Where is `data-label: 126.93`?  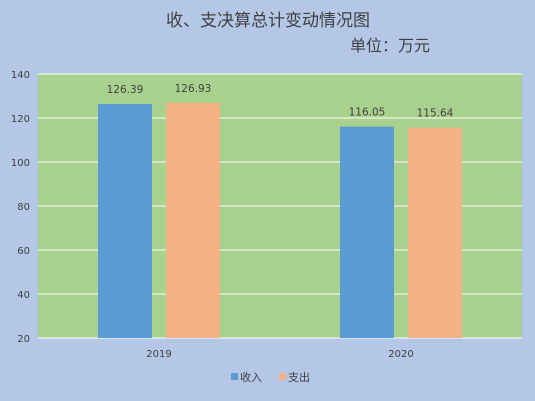 data-label: 126.93 is located at coordinates (193, 89).